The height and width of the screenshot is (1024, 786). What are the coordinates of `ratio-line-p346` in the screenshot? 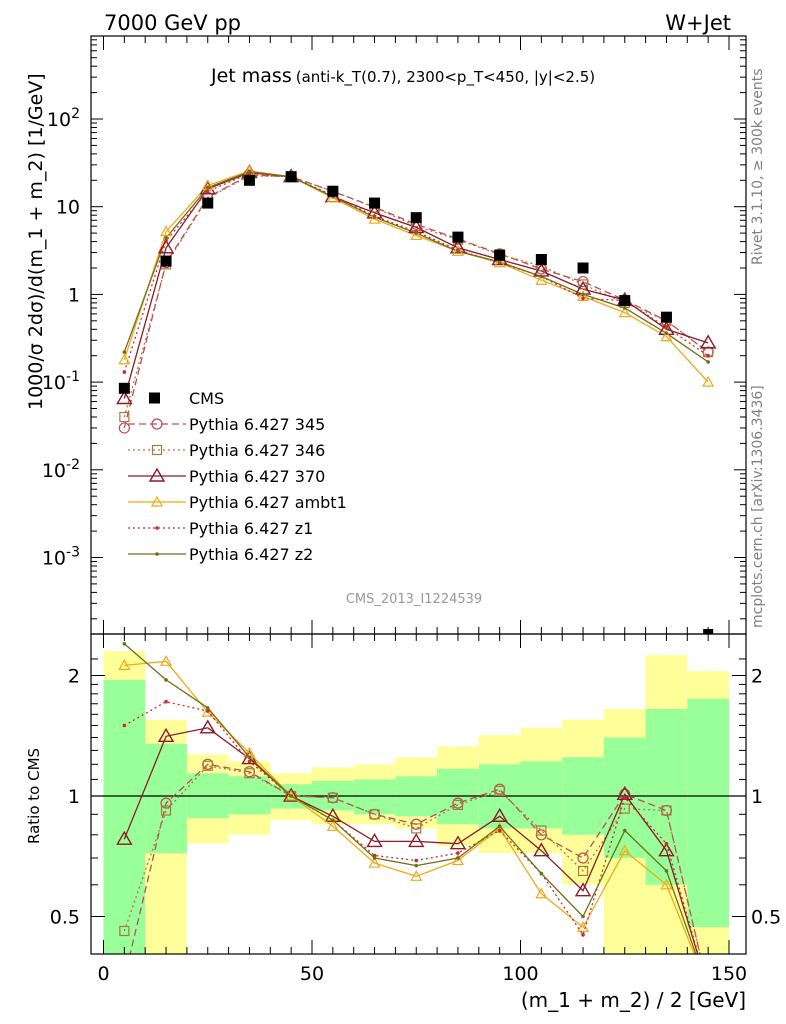 It's located at (412, 859).